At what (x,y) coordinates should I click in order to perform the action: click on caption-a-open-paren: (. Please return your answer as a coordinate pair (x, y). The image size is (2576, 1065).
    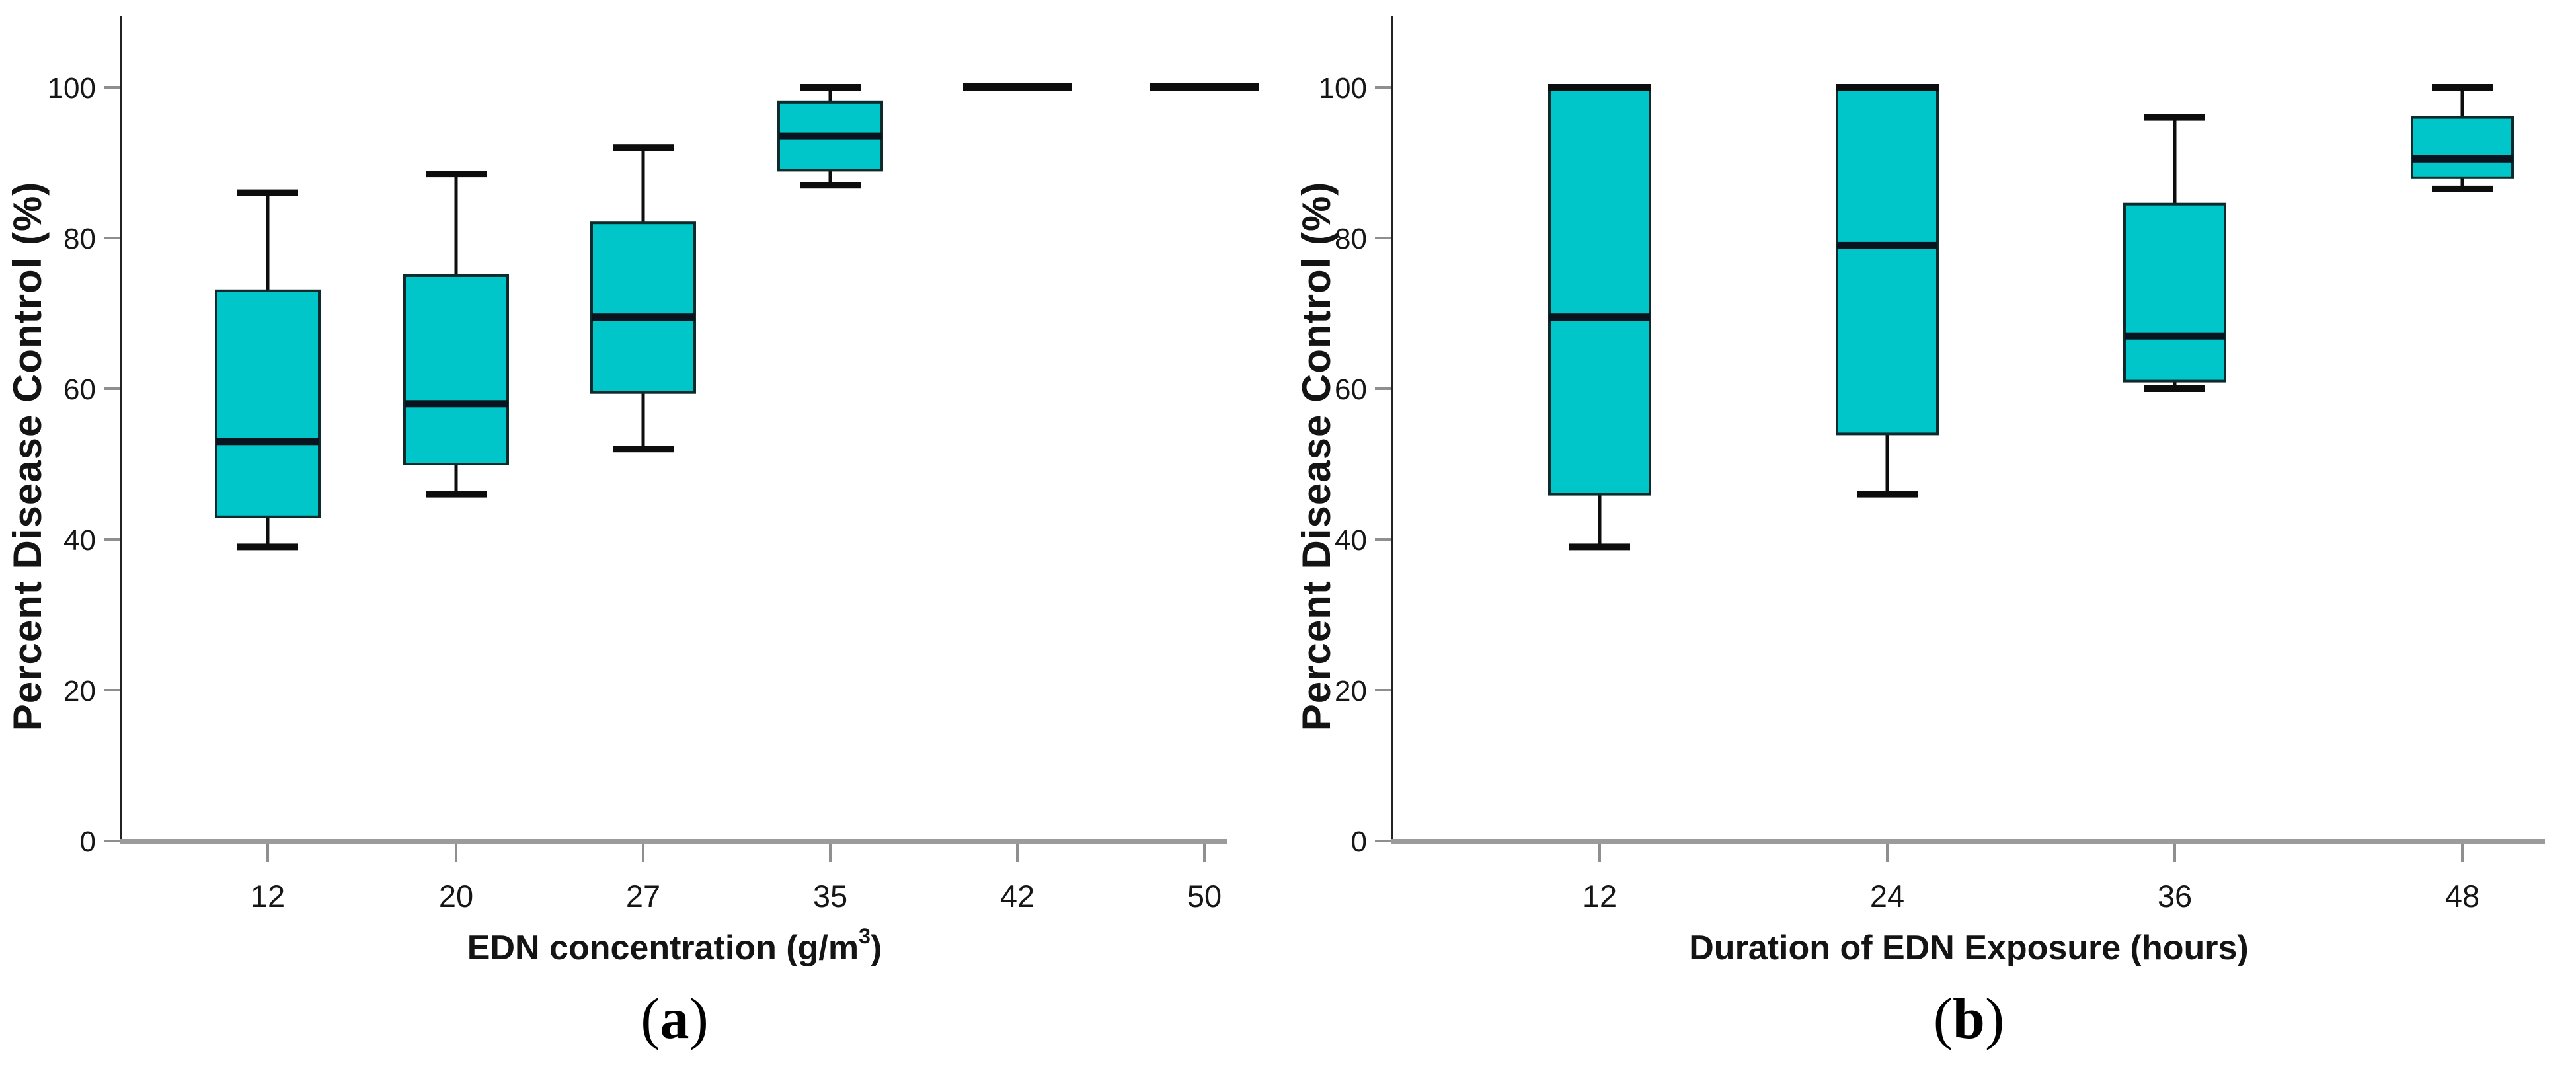
    Looking at the image, I should click on (650, 1019).